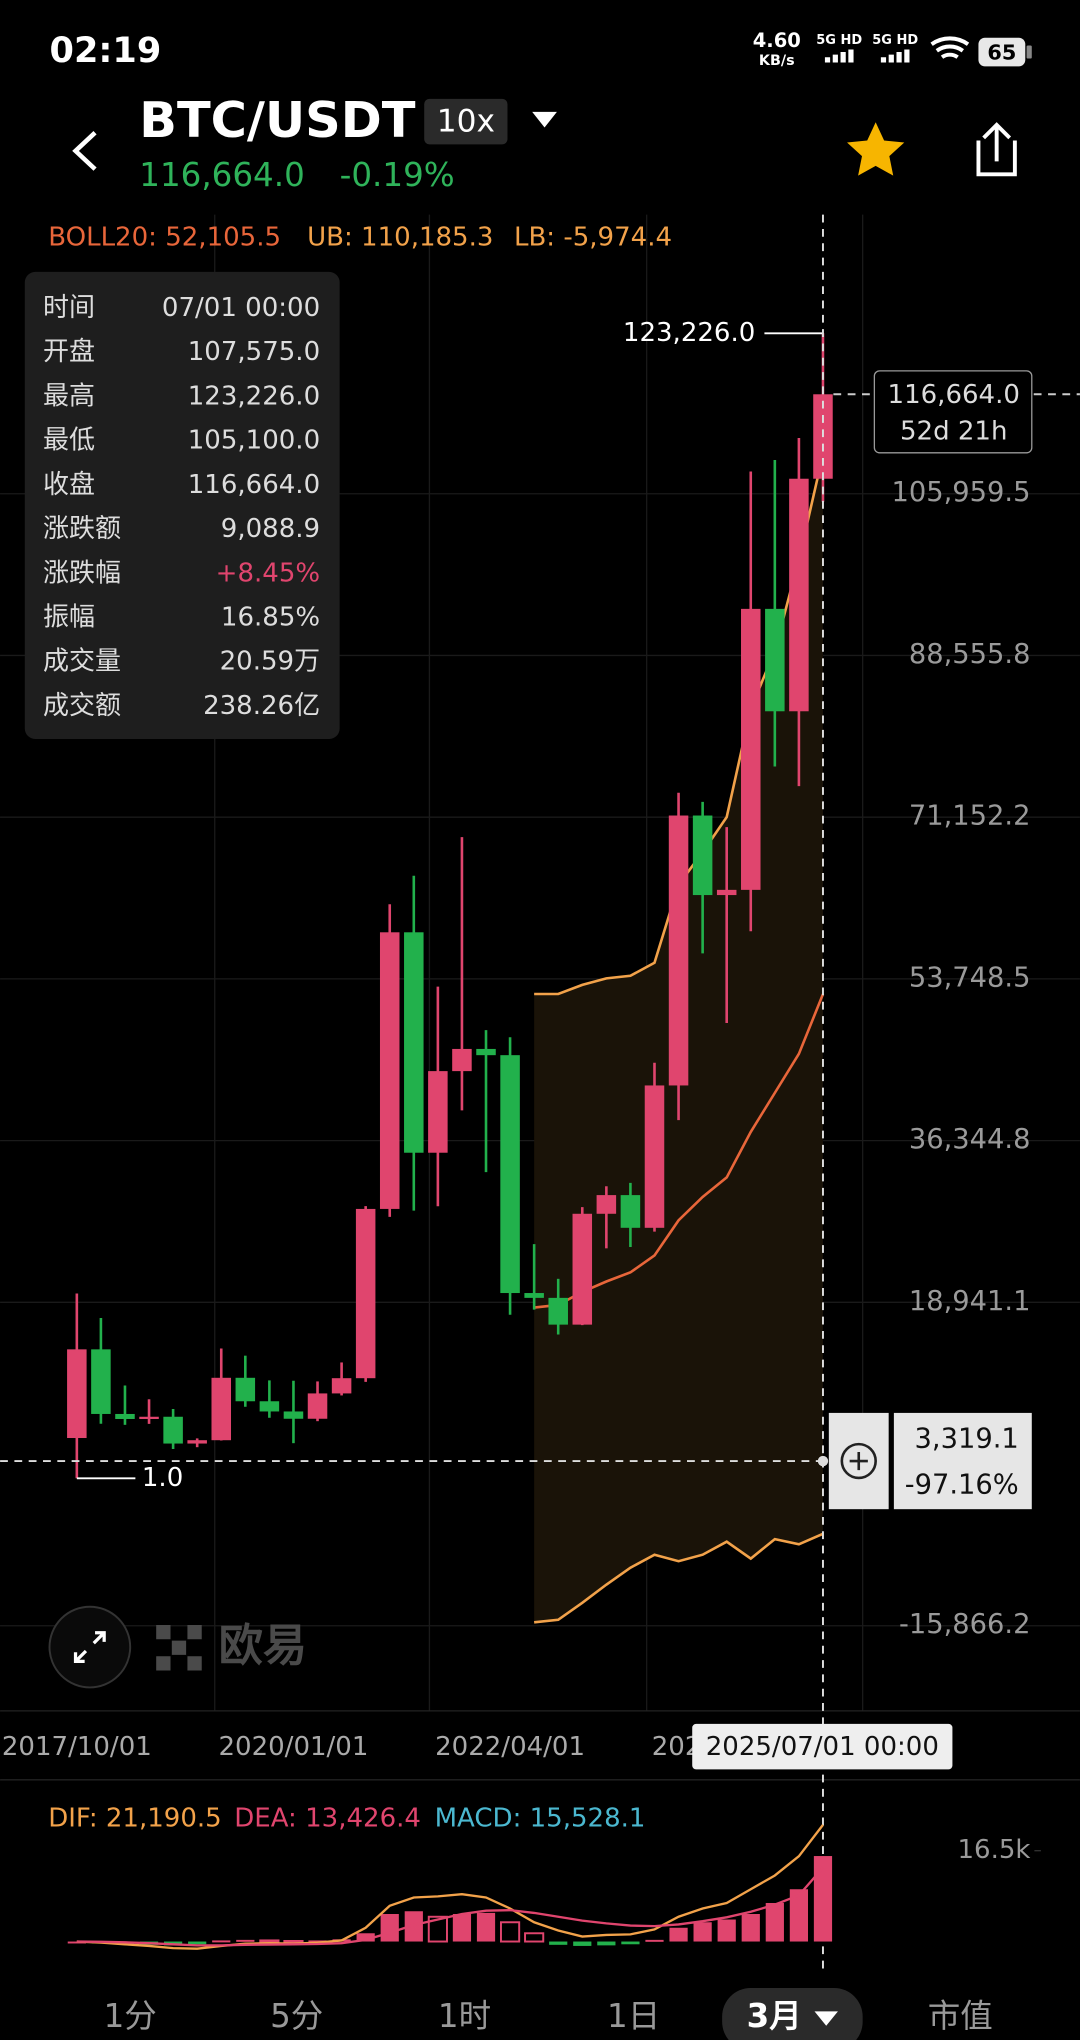 The image size is (1080, 2040). Describe the element at coordinates (960, 492) in the screenshot. I see `y-tick-label: 105,959.5` at that location.